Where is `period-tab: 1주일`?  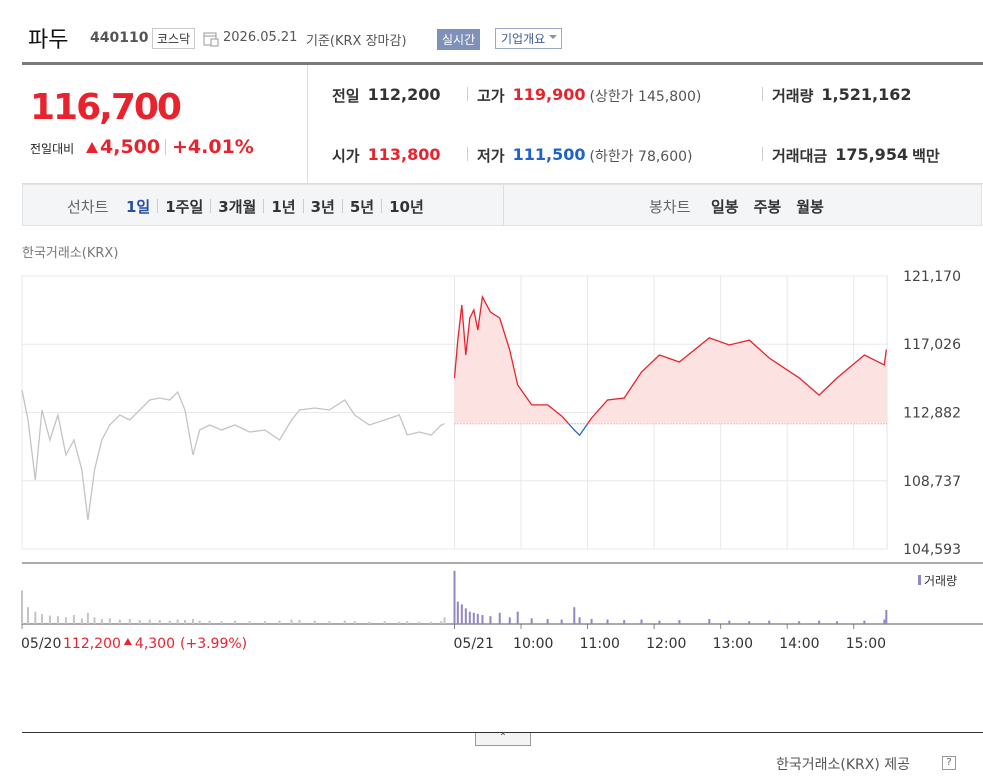
period-tab: 1주일 is located at coordinates (184, 207).